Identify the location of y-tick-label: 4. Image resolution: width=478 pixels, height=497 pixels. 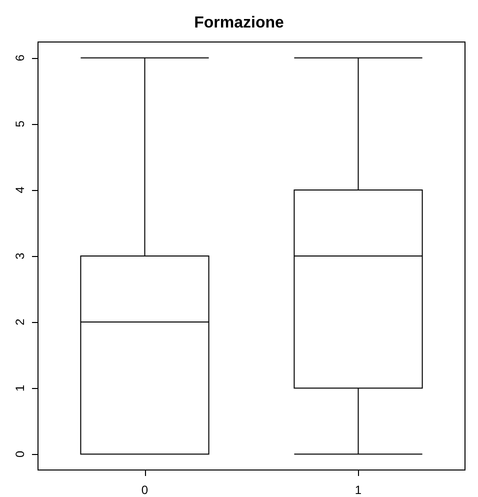
(20, 190).